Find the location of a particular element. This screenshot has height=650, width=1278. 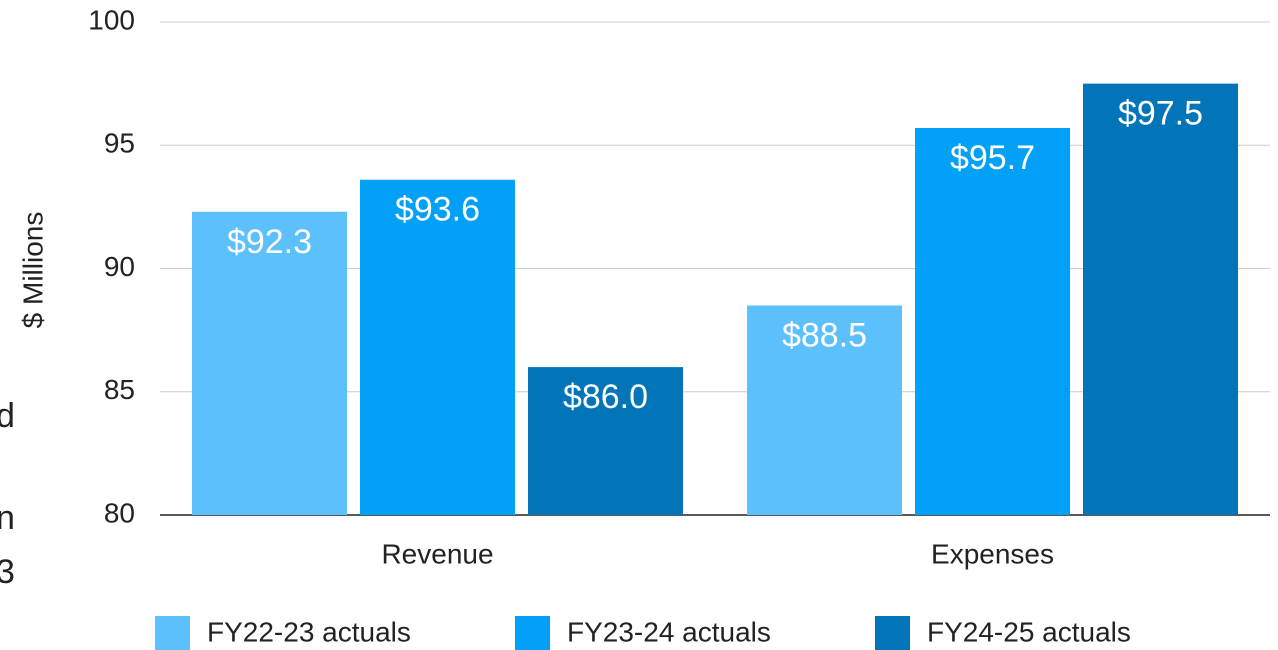

side-text: n is located at coordinates (7, 518).